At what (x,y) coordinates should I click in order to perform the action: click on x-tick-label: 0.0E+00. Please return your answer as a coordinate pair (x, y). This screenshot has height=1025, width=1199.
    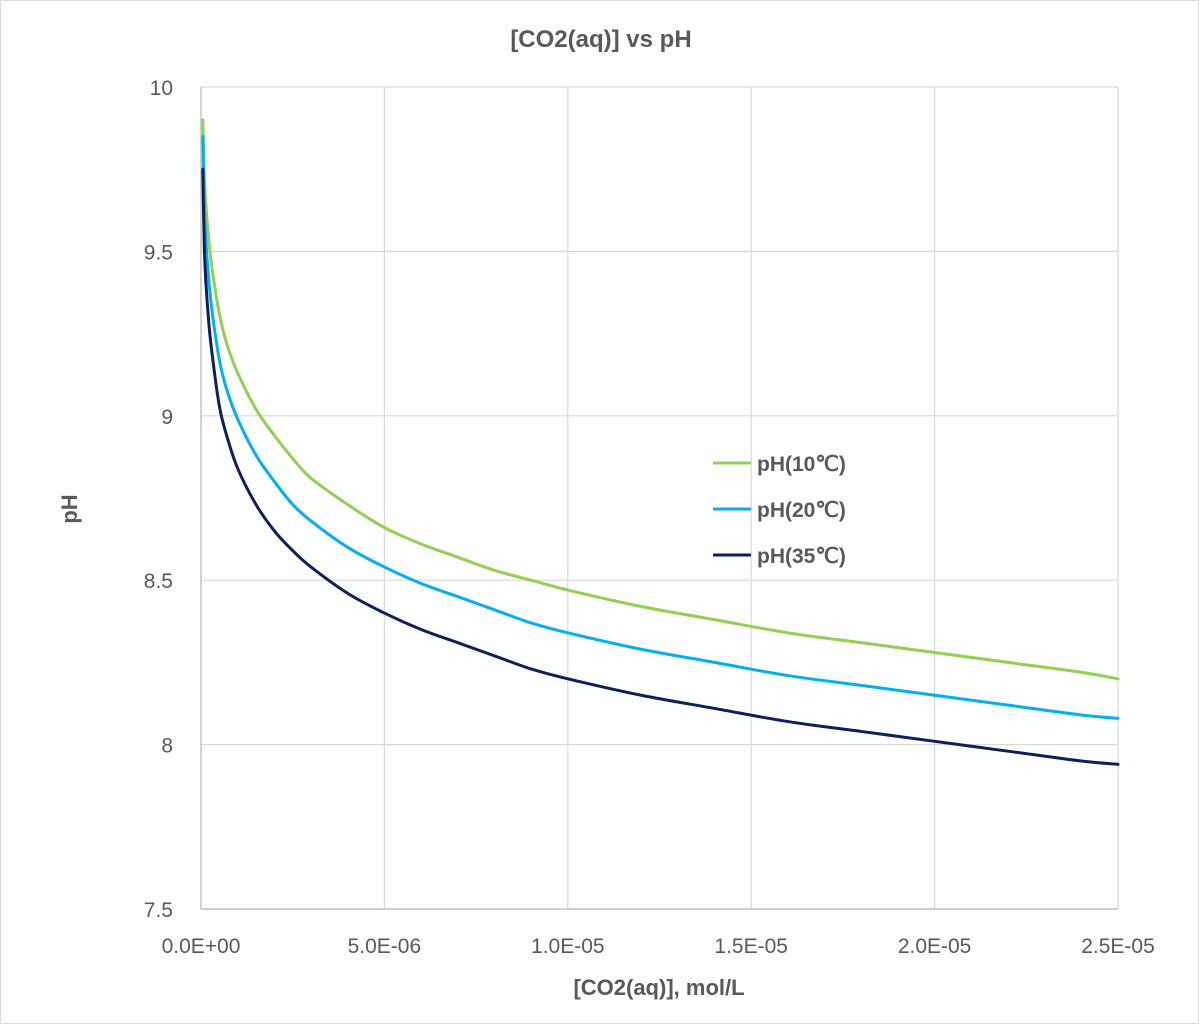
    Looking at the image, I should click on (201, 946).